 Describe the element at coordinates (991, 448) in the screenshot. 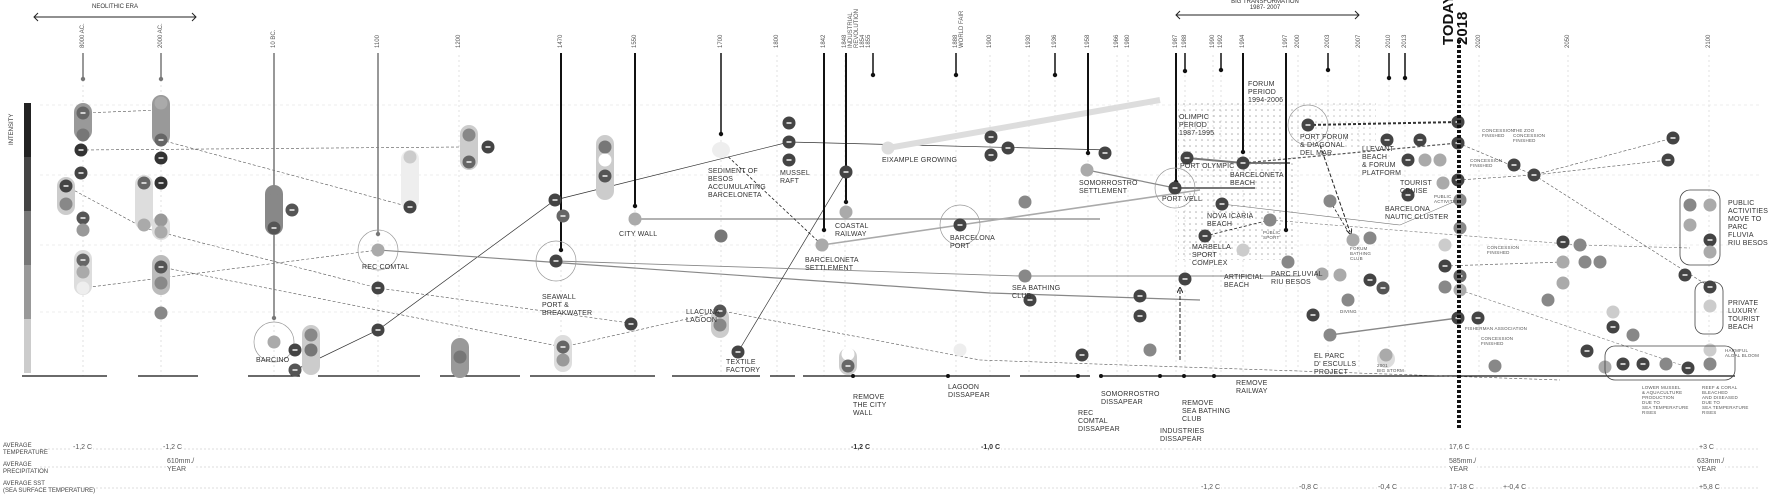

I see `temperature-value: -1,0 C` at that location.